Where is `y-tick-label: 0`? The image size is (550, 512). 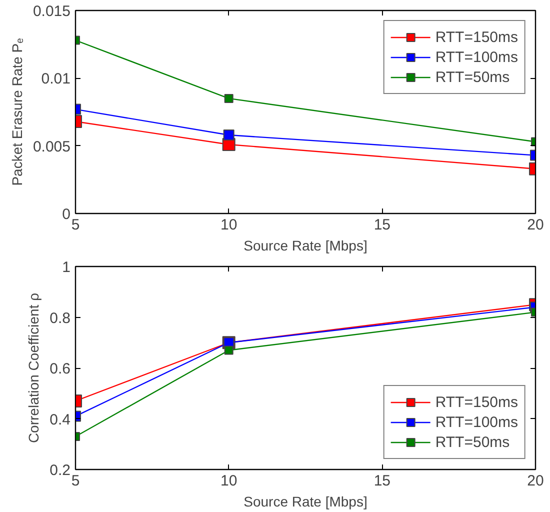
y-tick-label: 0 is located at coordinates (66, 214).